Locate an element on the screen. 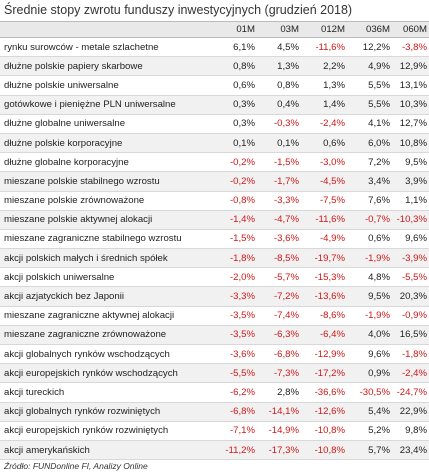 The height and width of the screenshot is (475, 429). return-value: 23,4% is located at coordinates (410, 450).